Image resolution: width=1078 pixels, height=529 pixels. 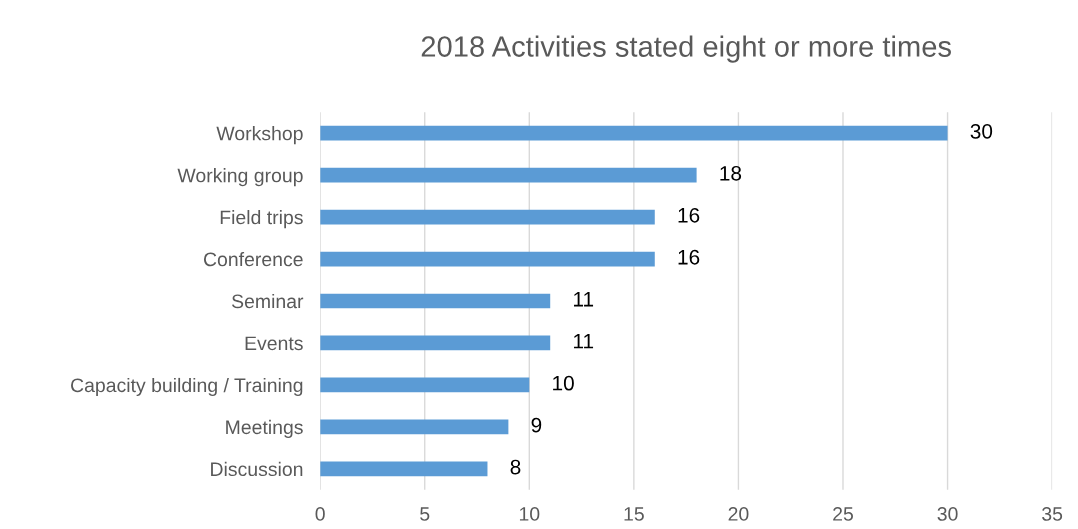 What do you see at coordinates (240, 177) in the screenshot?
I see `y-tick-label: Working group` at bounding box center [240, 177].